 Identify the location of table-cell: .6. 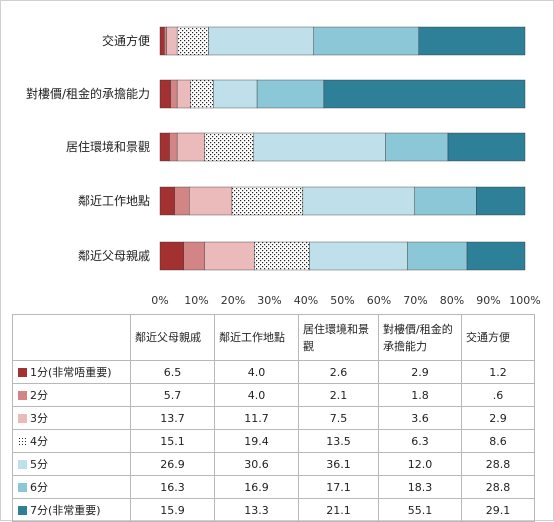
(498, 395).